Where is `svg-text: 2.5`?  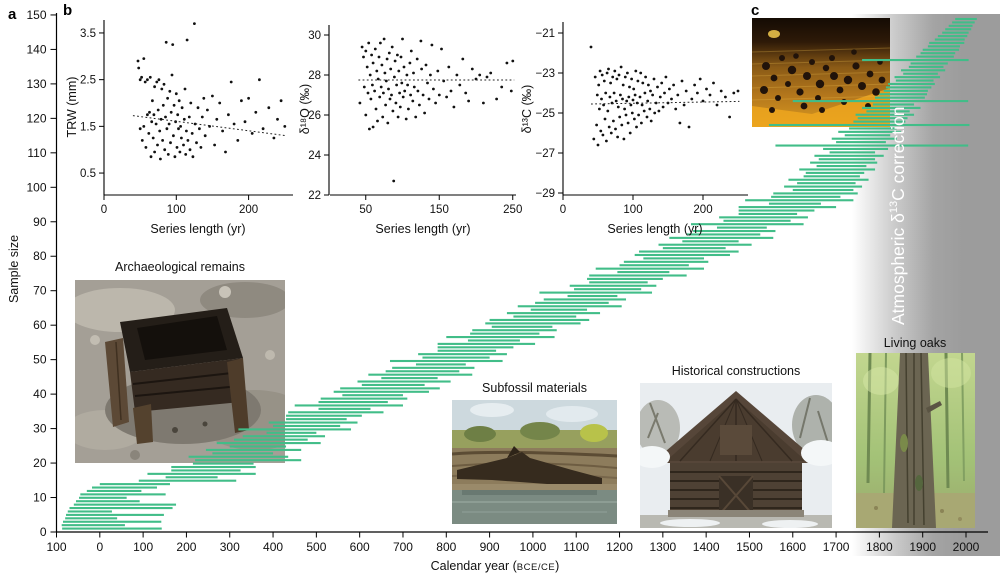
svg-text: 2.5 is located at coordinates (88, 81).